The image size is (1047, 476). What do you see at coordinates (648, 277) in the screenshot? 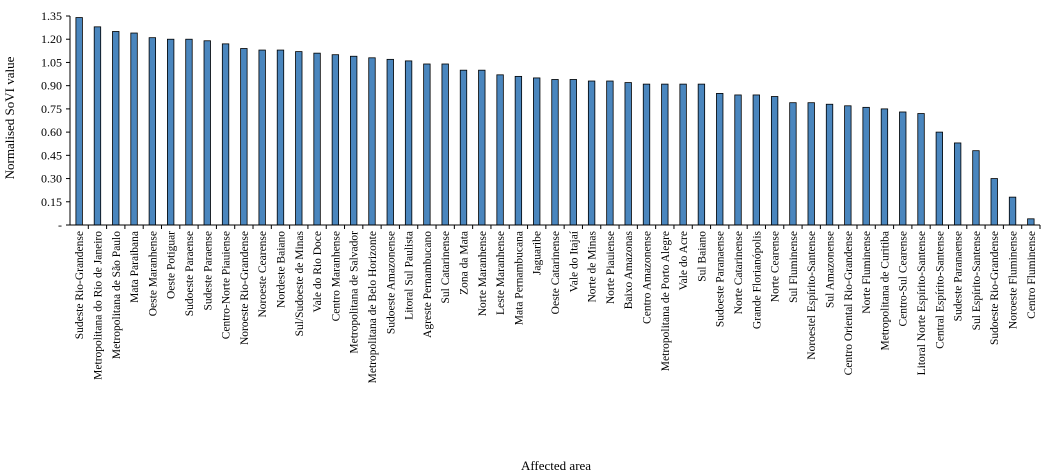
I see `x-tick-label: Centro Amazonense` at bounding box center [648, 277].